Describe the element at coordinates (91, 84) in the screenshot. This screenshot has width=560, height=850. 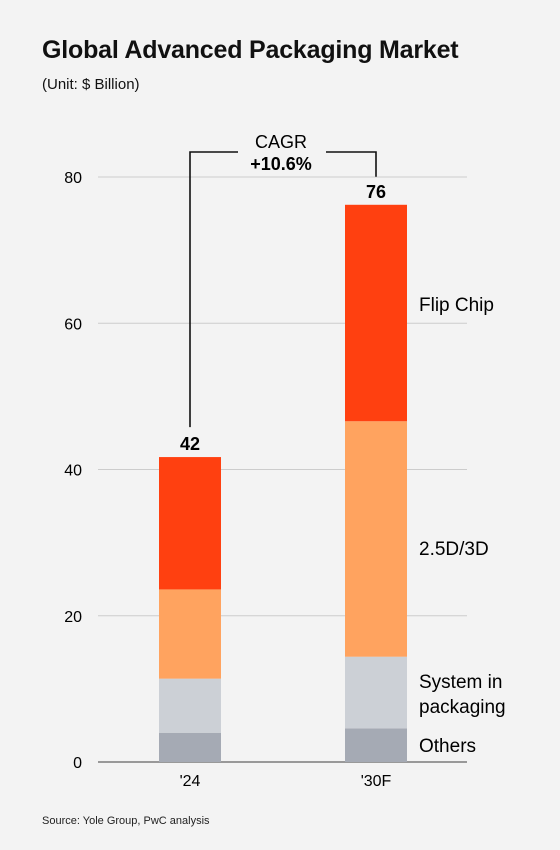
I see `chart-subtitle: (Unit: $ Billion)` at that location.